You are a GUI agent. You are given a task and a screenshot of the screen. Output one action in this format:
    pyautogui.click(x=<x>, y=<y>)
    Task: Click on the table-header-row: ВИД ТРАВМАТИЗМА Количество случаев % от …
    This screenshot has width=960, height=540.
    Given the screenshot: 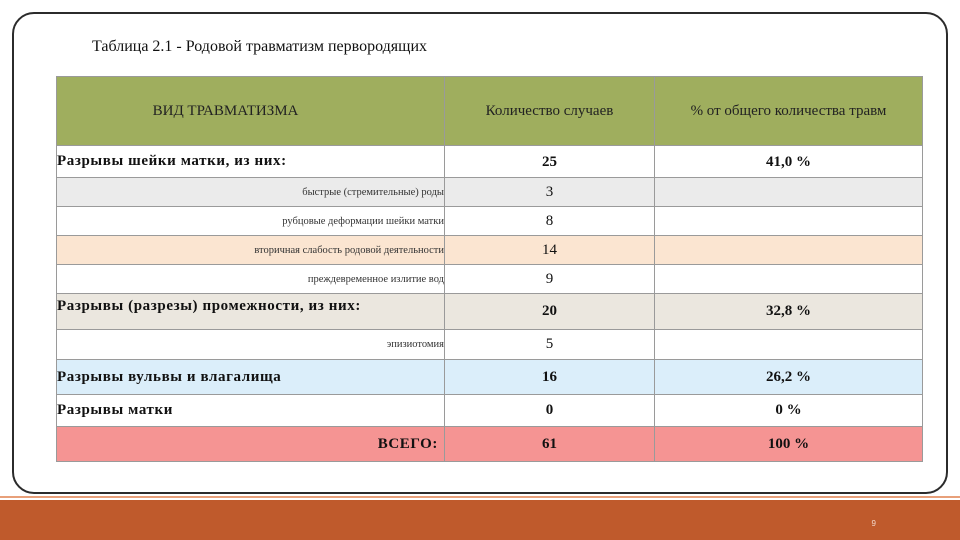 What is the action you would take?
    pyautogui.click(x=489, y=111)
    